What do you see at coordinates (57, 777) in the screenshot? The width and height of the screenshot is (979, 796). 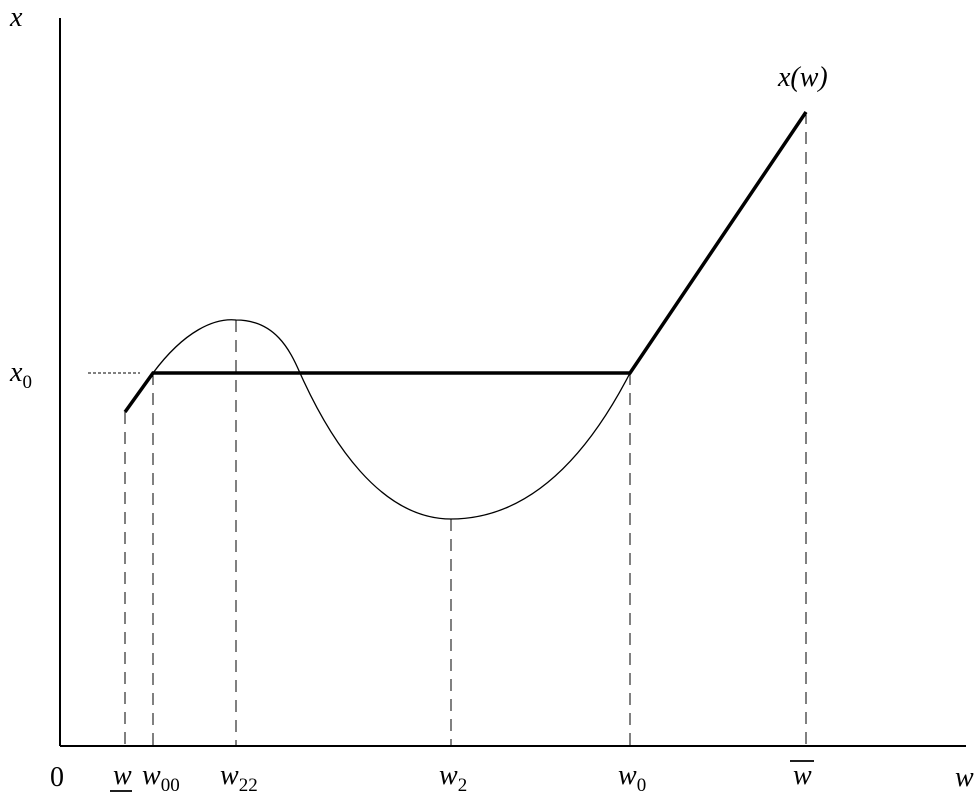 I see `origin-label: 0` at bounding box center [57, 777].